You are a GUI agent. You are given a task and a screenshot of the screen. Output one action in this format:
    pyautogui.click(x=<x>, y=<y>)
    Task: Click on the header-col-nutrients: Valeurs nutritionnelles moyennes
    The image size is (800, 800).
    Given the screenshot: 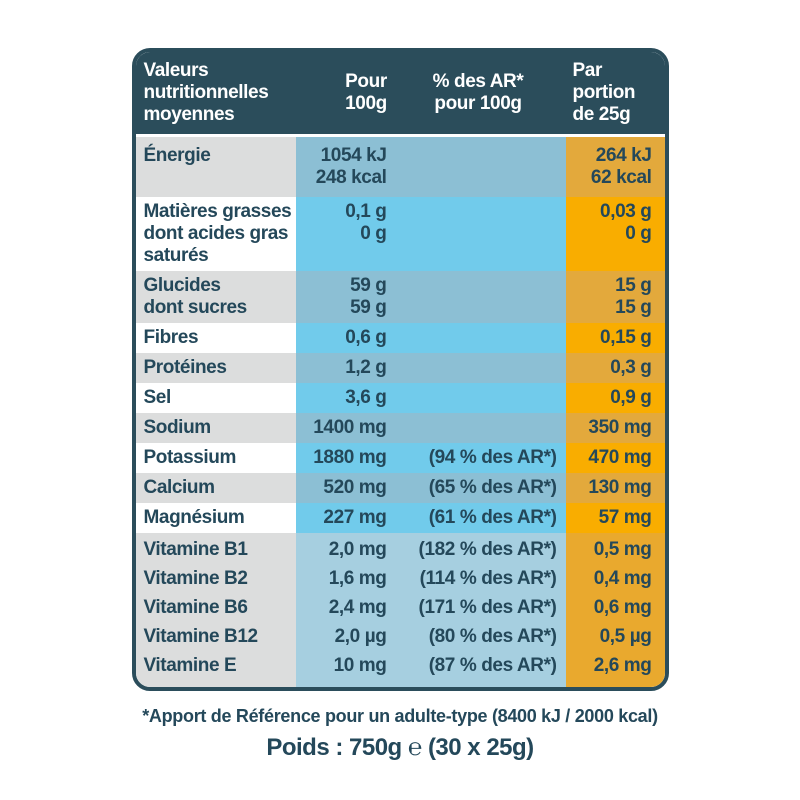 What is the action you would take?
    pyautogui.click(x=206, y=92)
    